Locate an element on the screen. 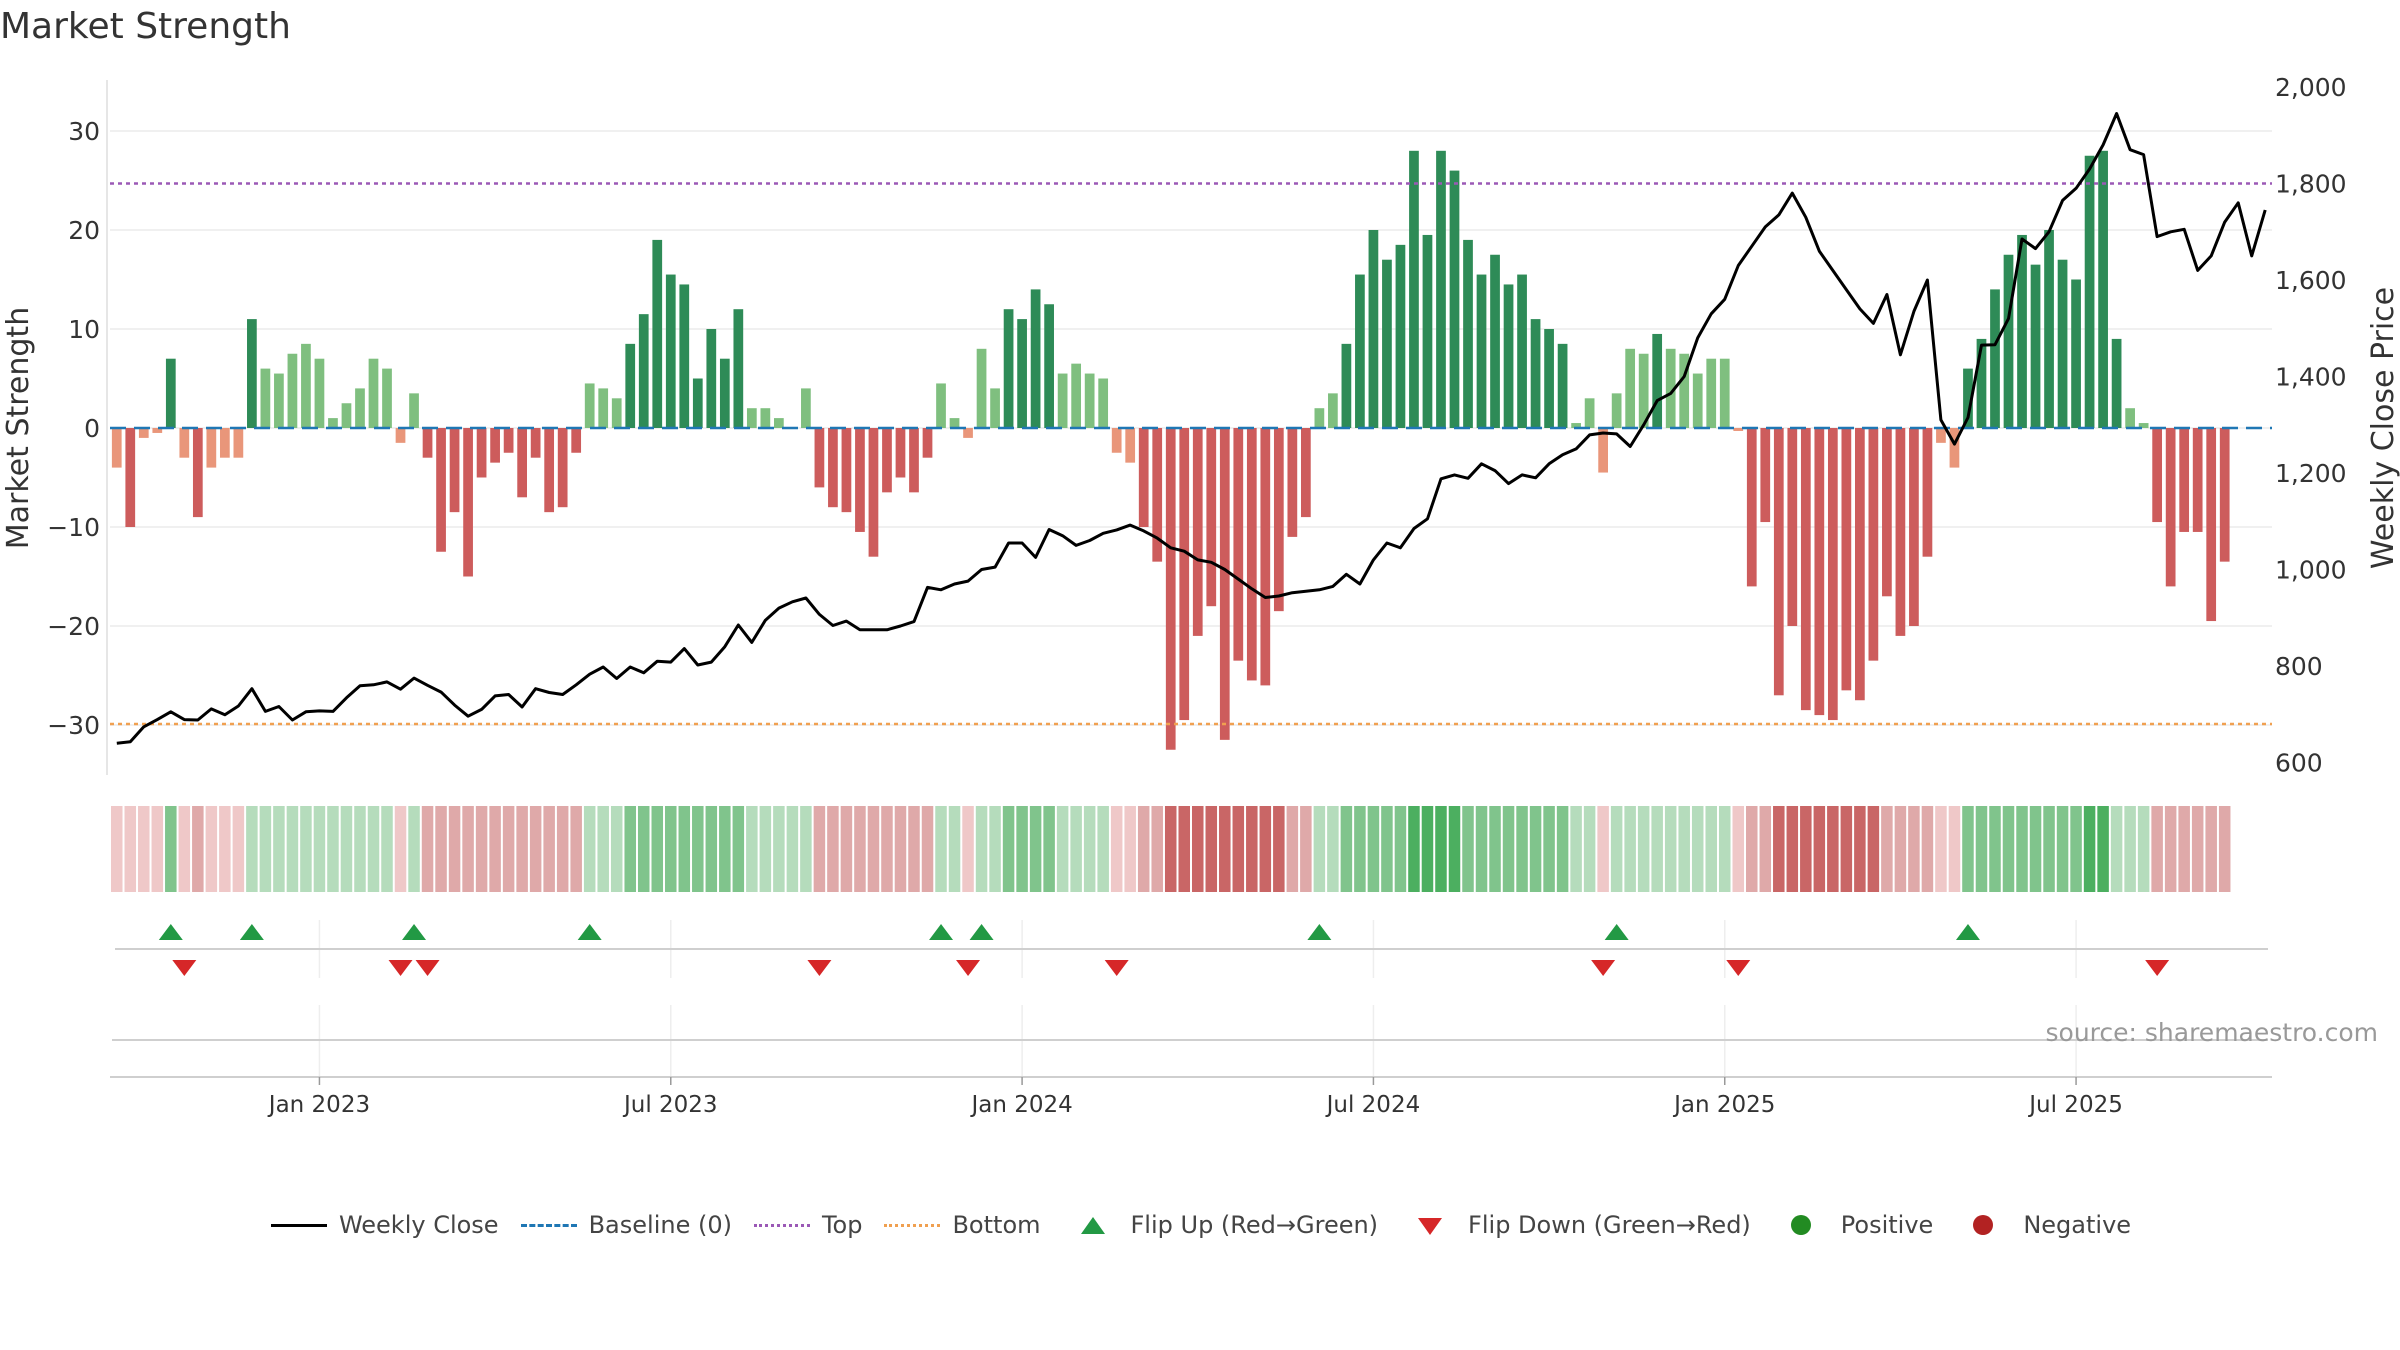  y-tick-label: 20 is located at coordinates (84, 230).